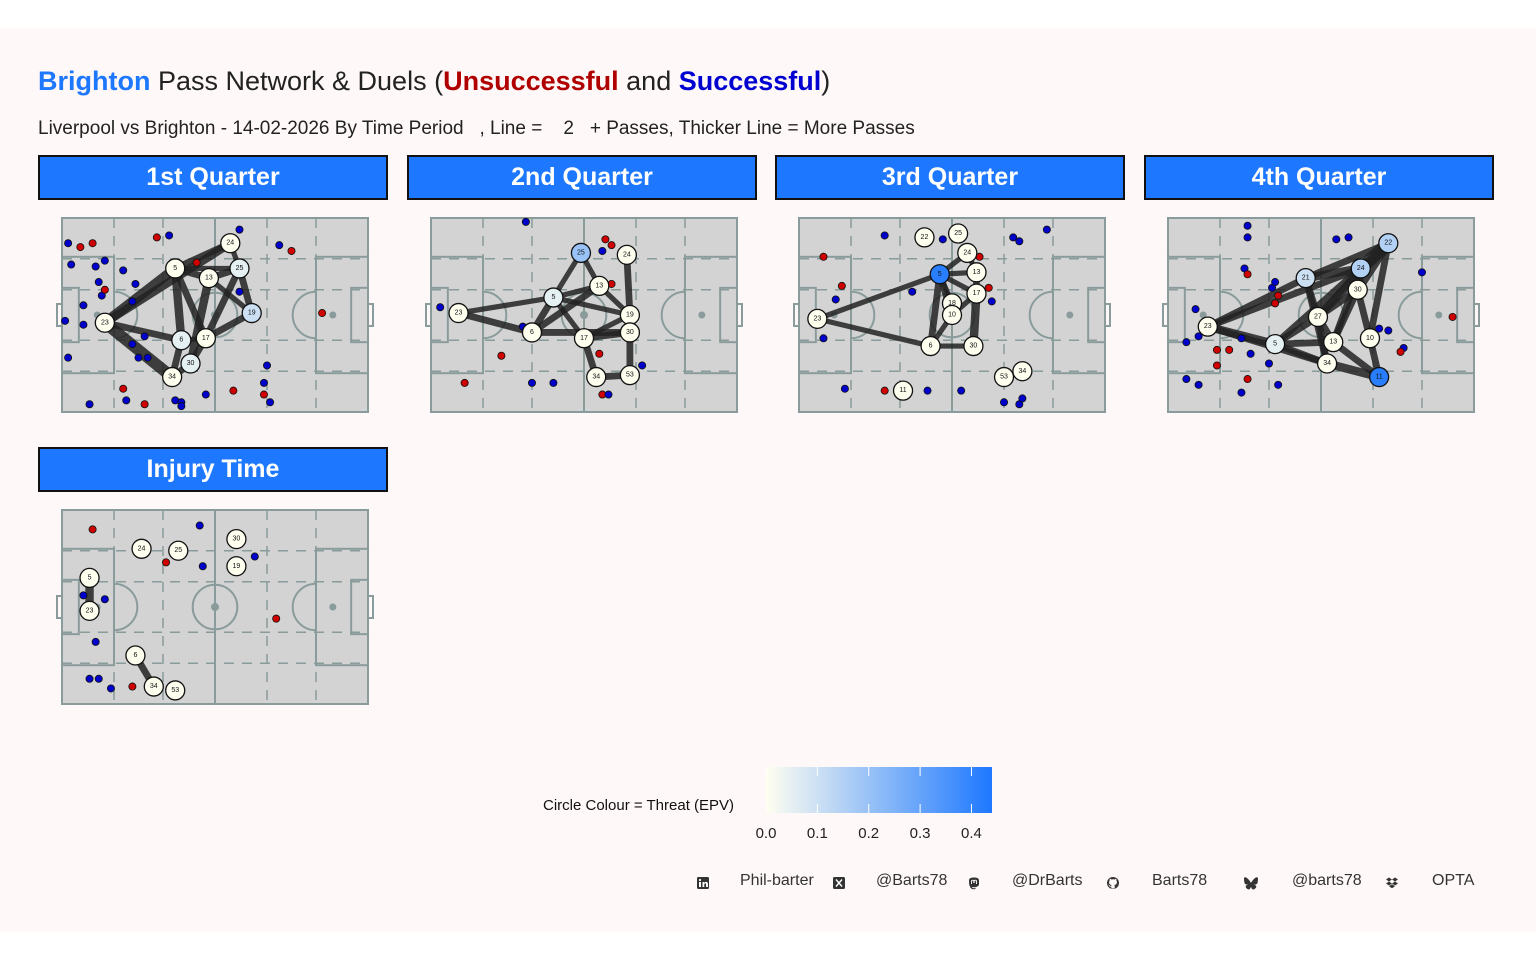 This screenshot has width=1536, height=960. Describe the element at coordinates (1327, 880) in the screenshot. I see `footer-bluesky-text: @barts78` at that location.